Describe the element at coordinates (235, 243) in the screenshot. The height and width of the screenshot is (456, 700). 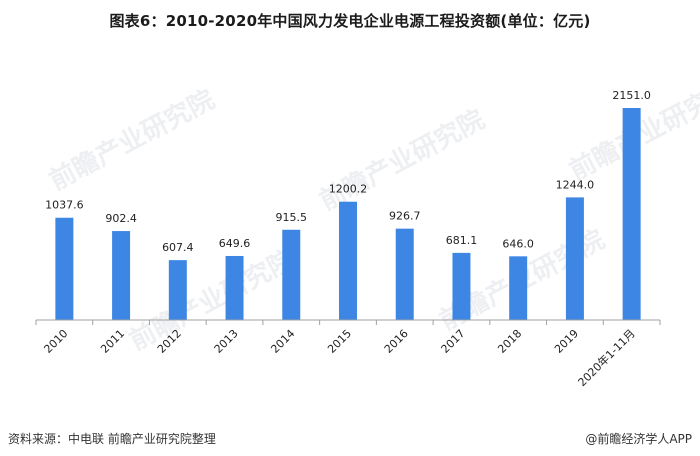
I see `bar-value-label: 649.6` at that location.